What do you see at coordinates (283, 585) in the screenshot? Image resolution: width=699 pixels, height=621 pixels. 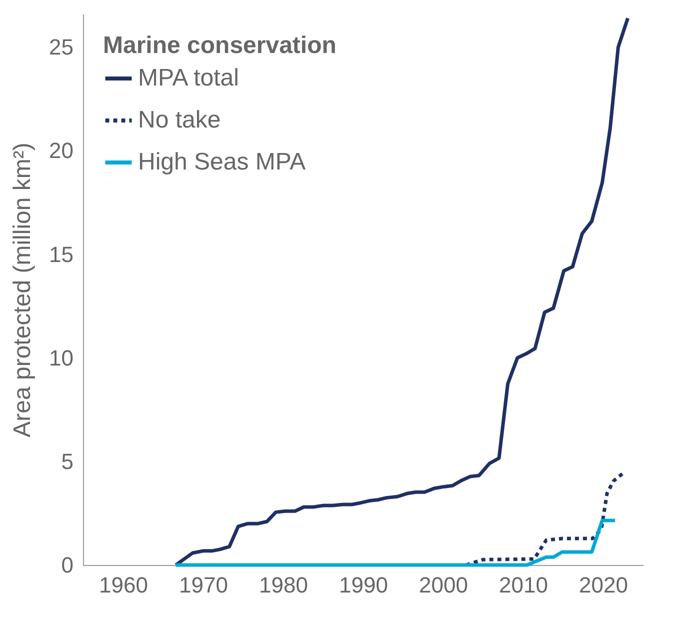 I see `x-tick-label: 1980` at bounding box center [283, 585].